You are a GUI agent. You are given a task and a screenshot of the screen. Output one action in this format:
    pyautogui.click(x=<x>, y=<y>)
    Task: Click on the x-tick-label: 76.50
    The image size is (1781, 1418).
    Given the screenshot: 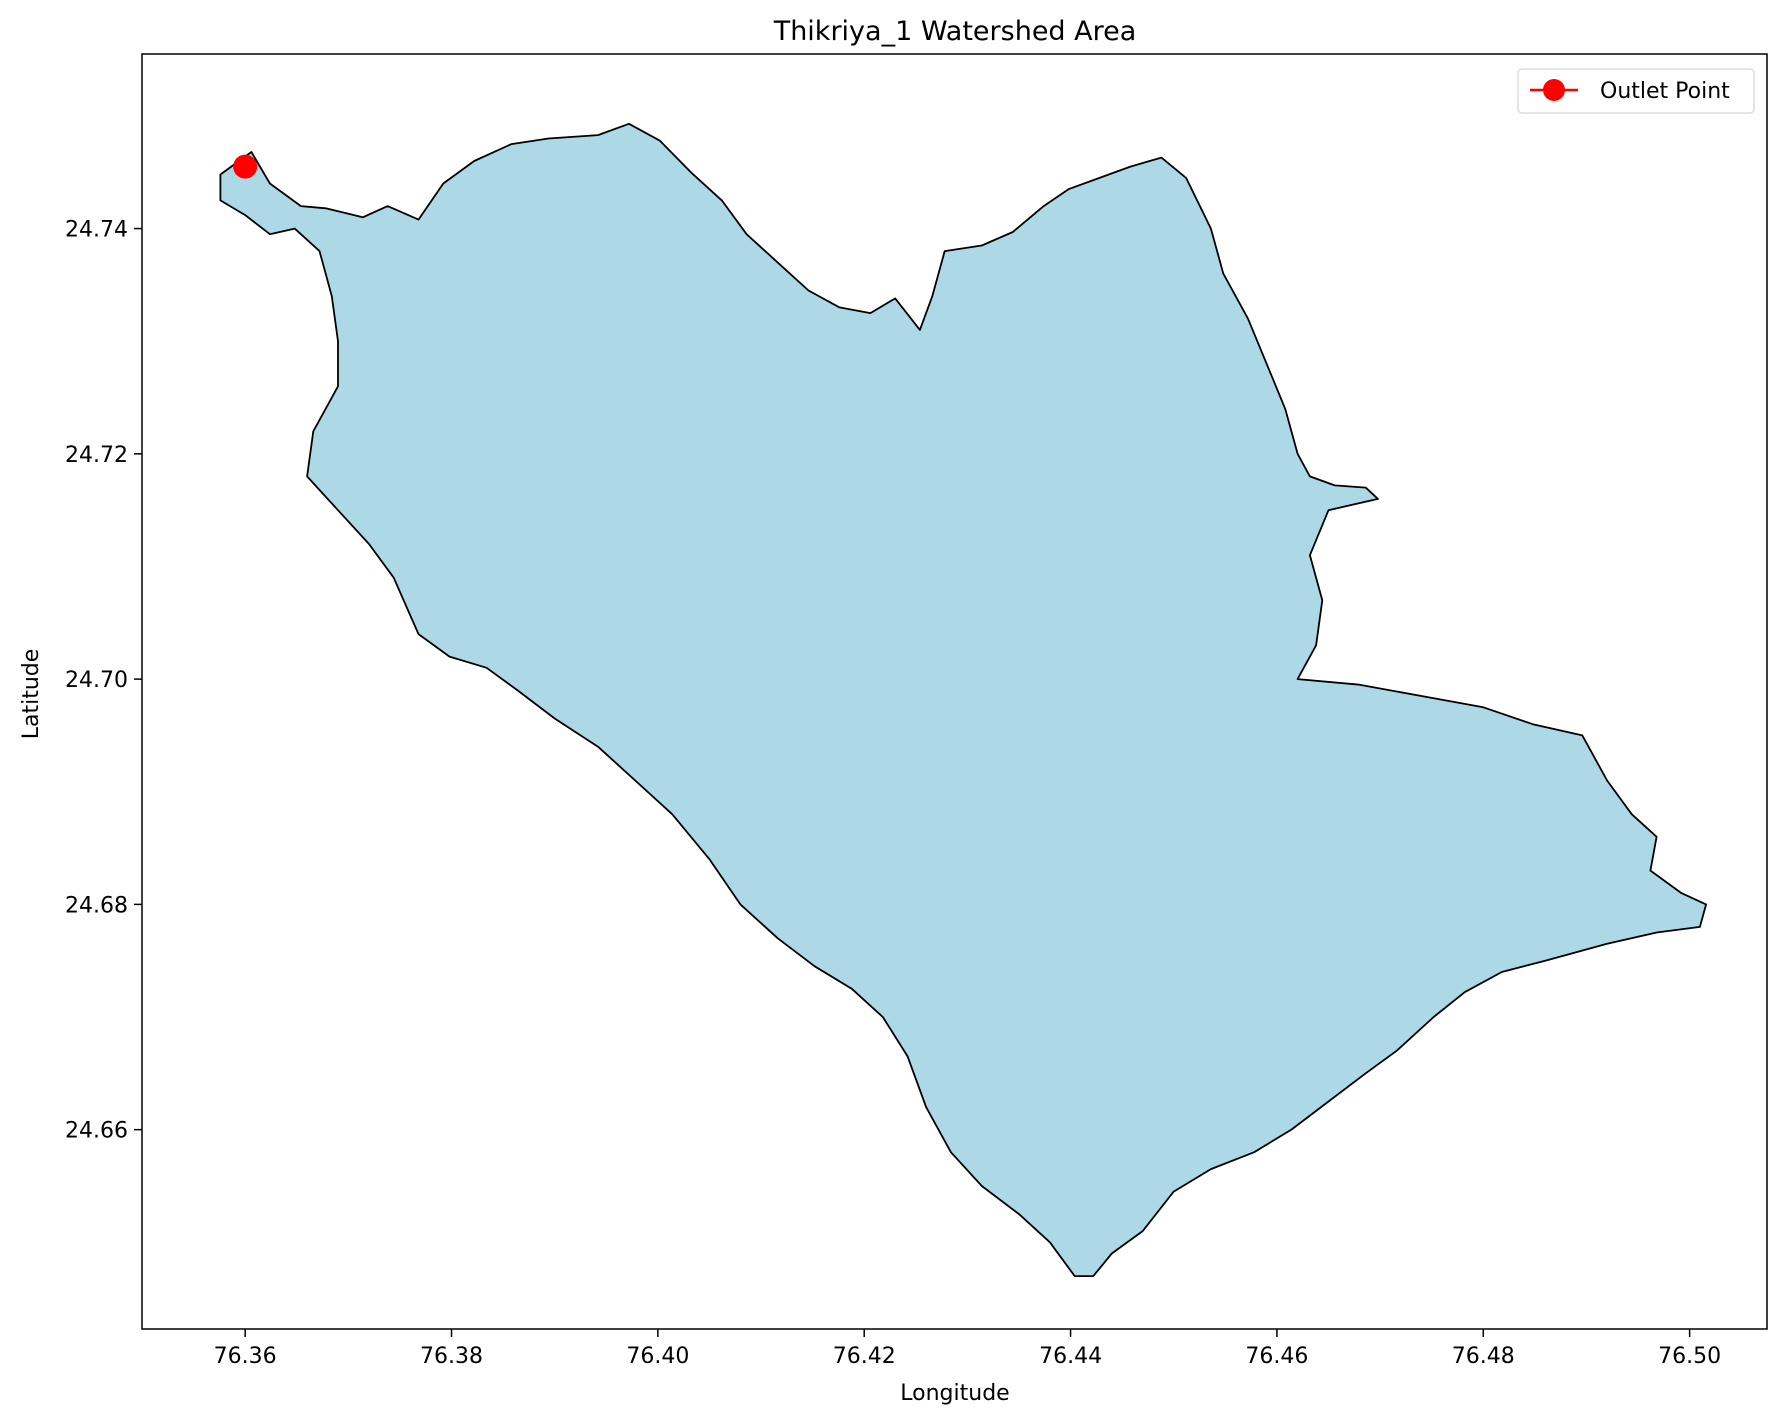 What is the action you would take?
    pyautogui.click(x=1689, y=1356)
    